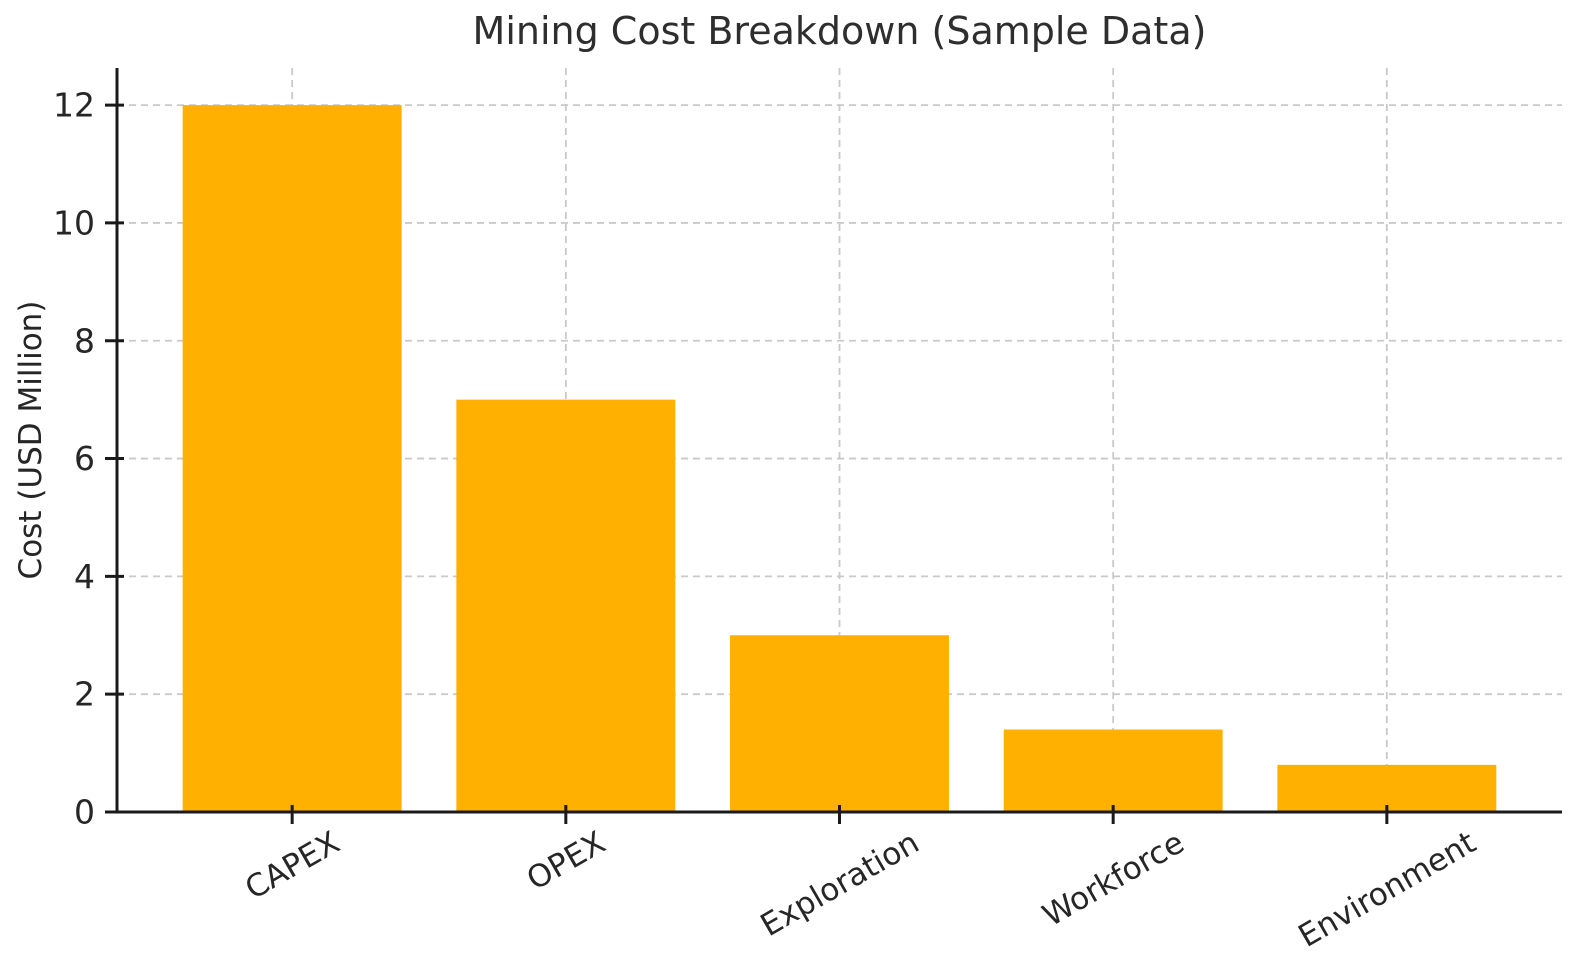 The image size is (1580, 980). What do you see at coordinates (1387, 788) in the screenshot?
I see `bar-environment` at bounding box center [1387, 788].